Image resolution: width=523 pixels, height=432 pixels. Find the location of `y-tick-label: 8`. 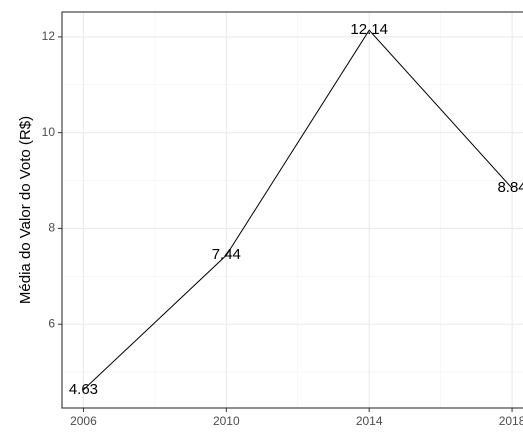

y-tick-label: 8 is located at coordinates (51, 228).